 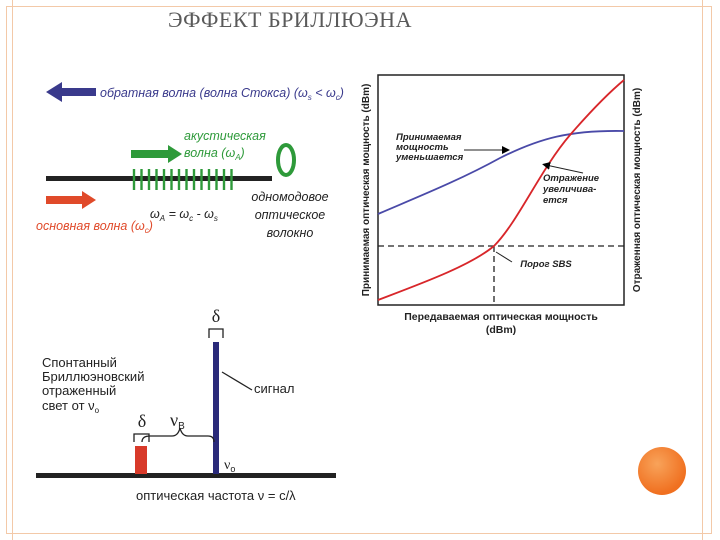 I want to click on reflected-annotation-line3: ется, so click(x=555, y=200).